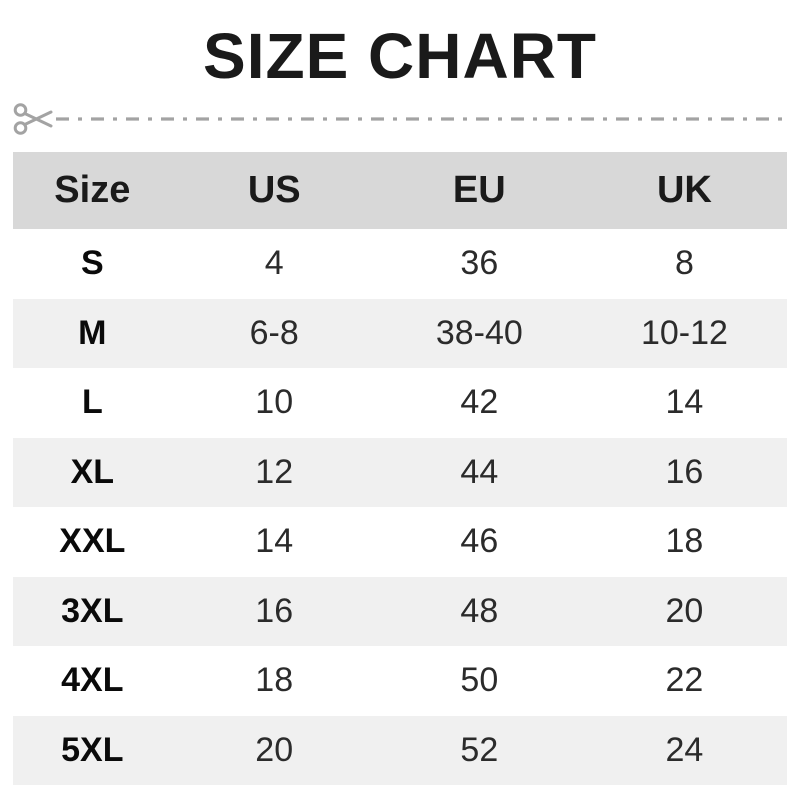  I want to click on size-value: 42, so click(479, 402).